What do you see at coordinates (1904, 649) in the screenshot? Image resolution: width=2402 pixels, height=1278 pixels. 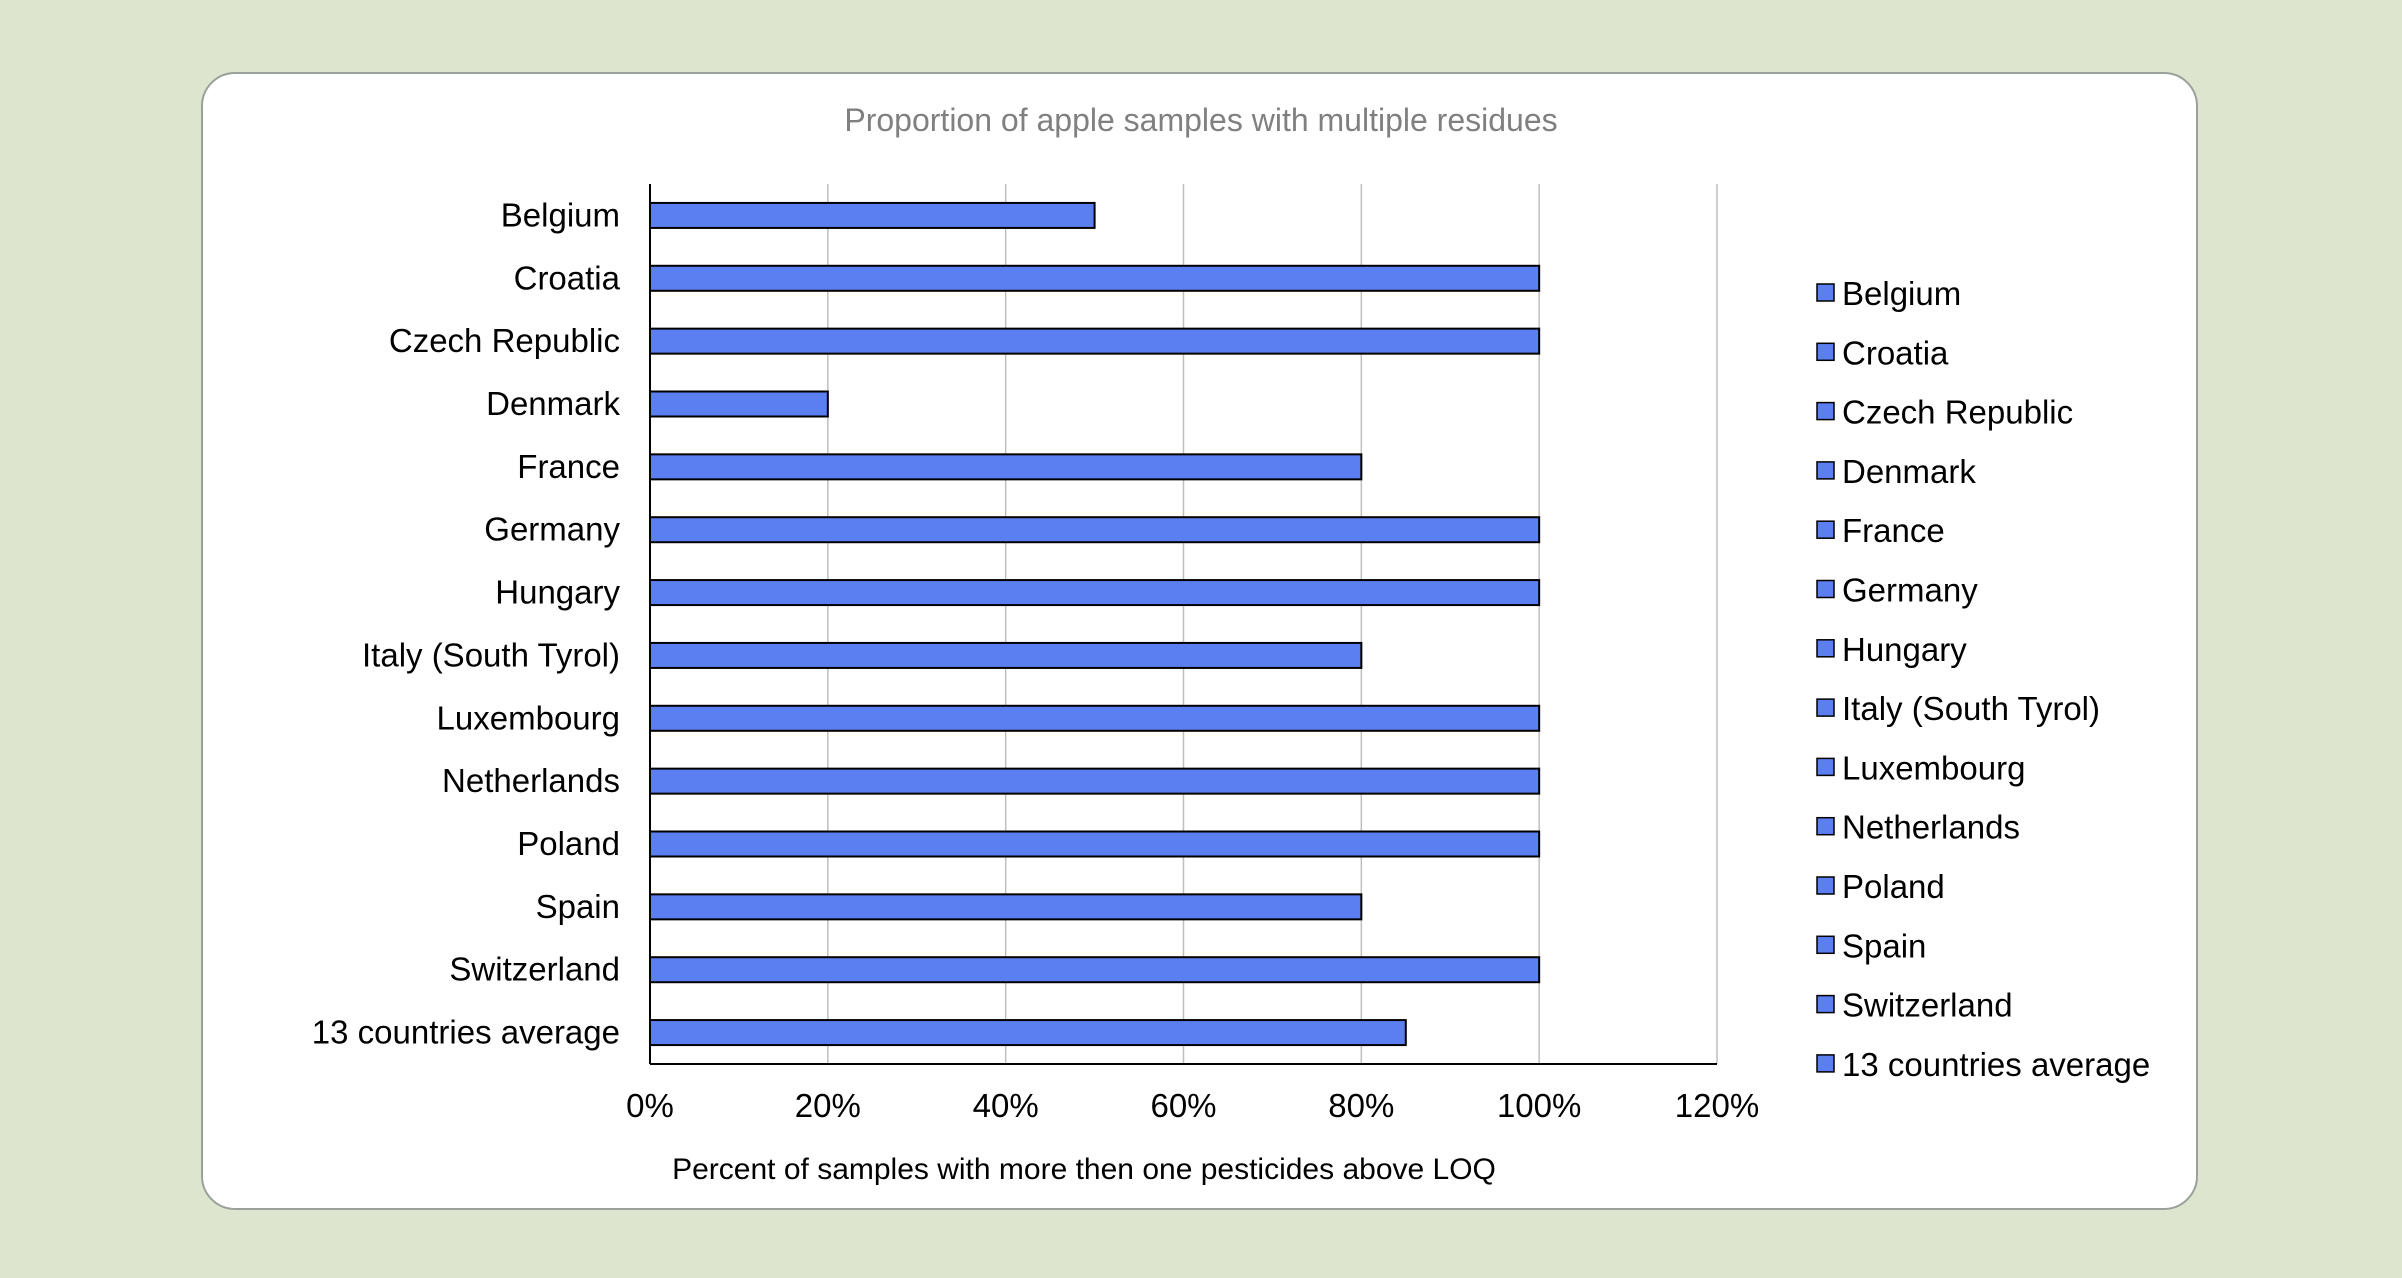 I see `legend-label: Hungary` at bounding box center [1904, 649].